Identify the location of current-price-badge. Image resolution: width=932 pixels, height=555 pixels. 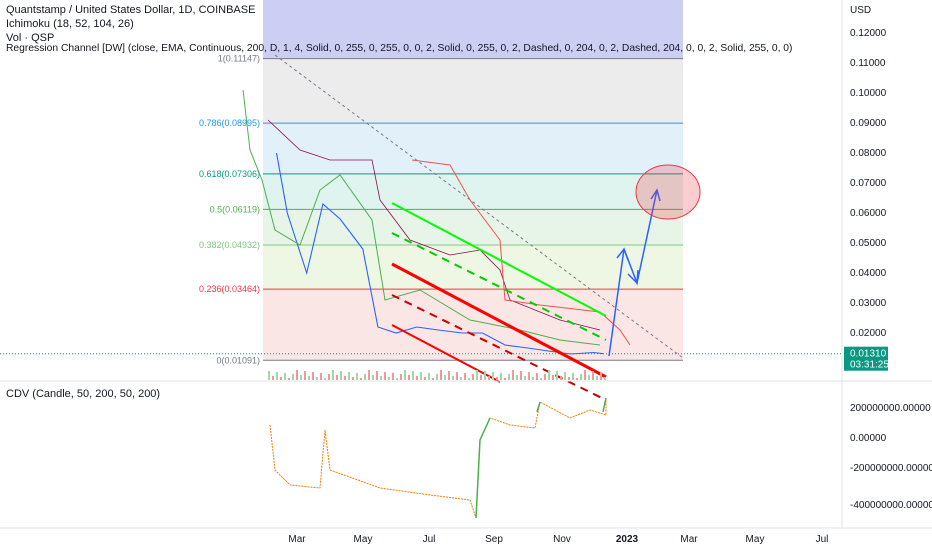
(866, 358).